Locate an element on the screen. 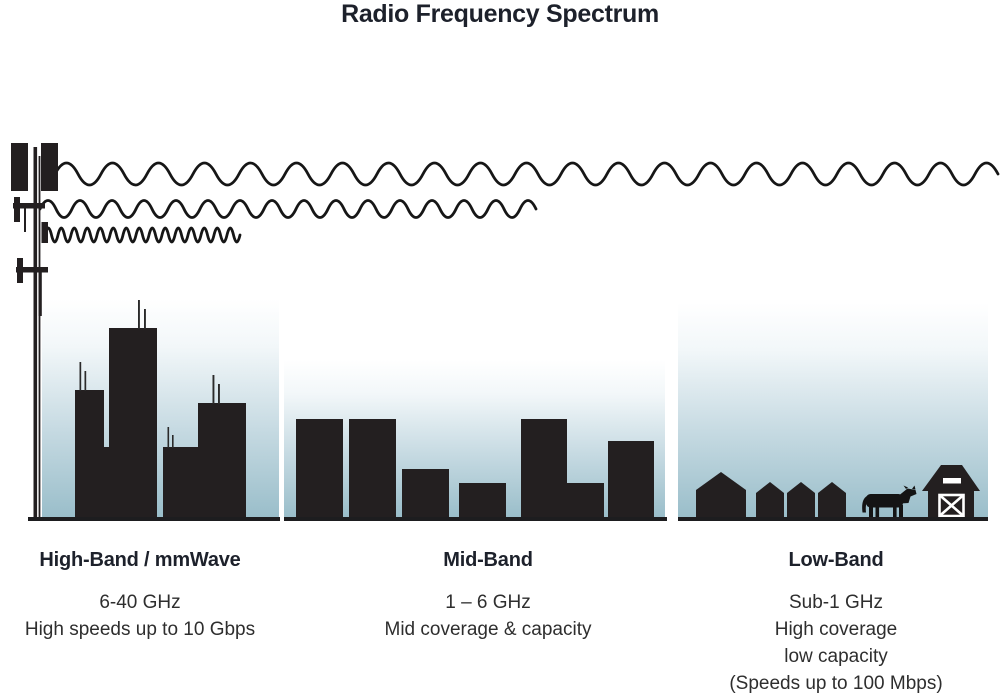 The image size is (1000, 700). barn-icon is located at coordinates (951, 491).